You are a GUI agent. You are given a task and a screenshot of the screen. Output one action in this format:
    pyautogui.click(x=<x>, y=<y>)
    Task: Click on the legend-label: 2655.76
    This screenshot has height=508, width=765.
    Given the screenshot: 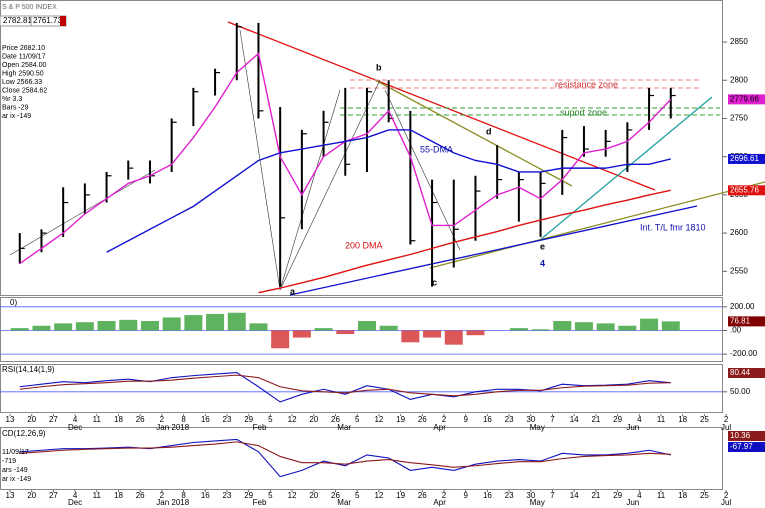 What is the action you would take?
    pyautogui.click(x=744, y=189)
    